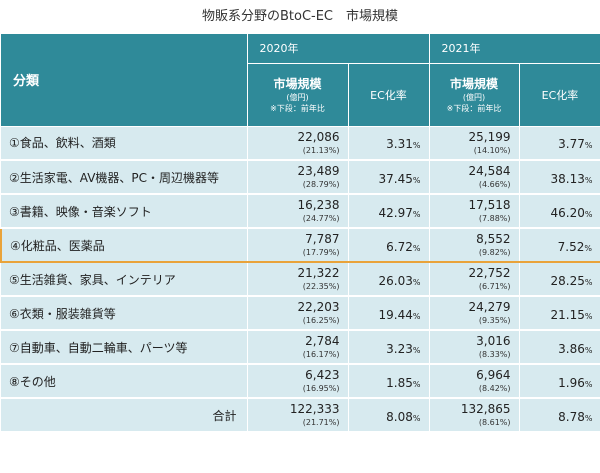  Describe the element at coordinates (338, 49) in the screenshot. I see `year-2020-header: 2020年` at that location.